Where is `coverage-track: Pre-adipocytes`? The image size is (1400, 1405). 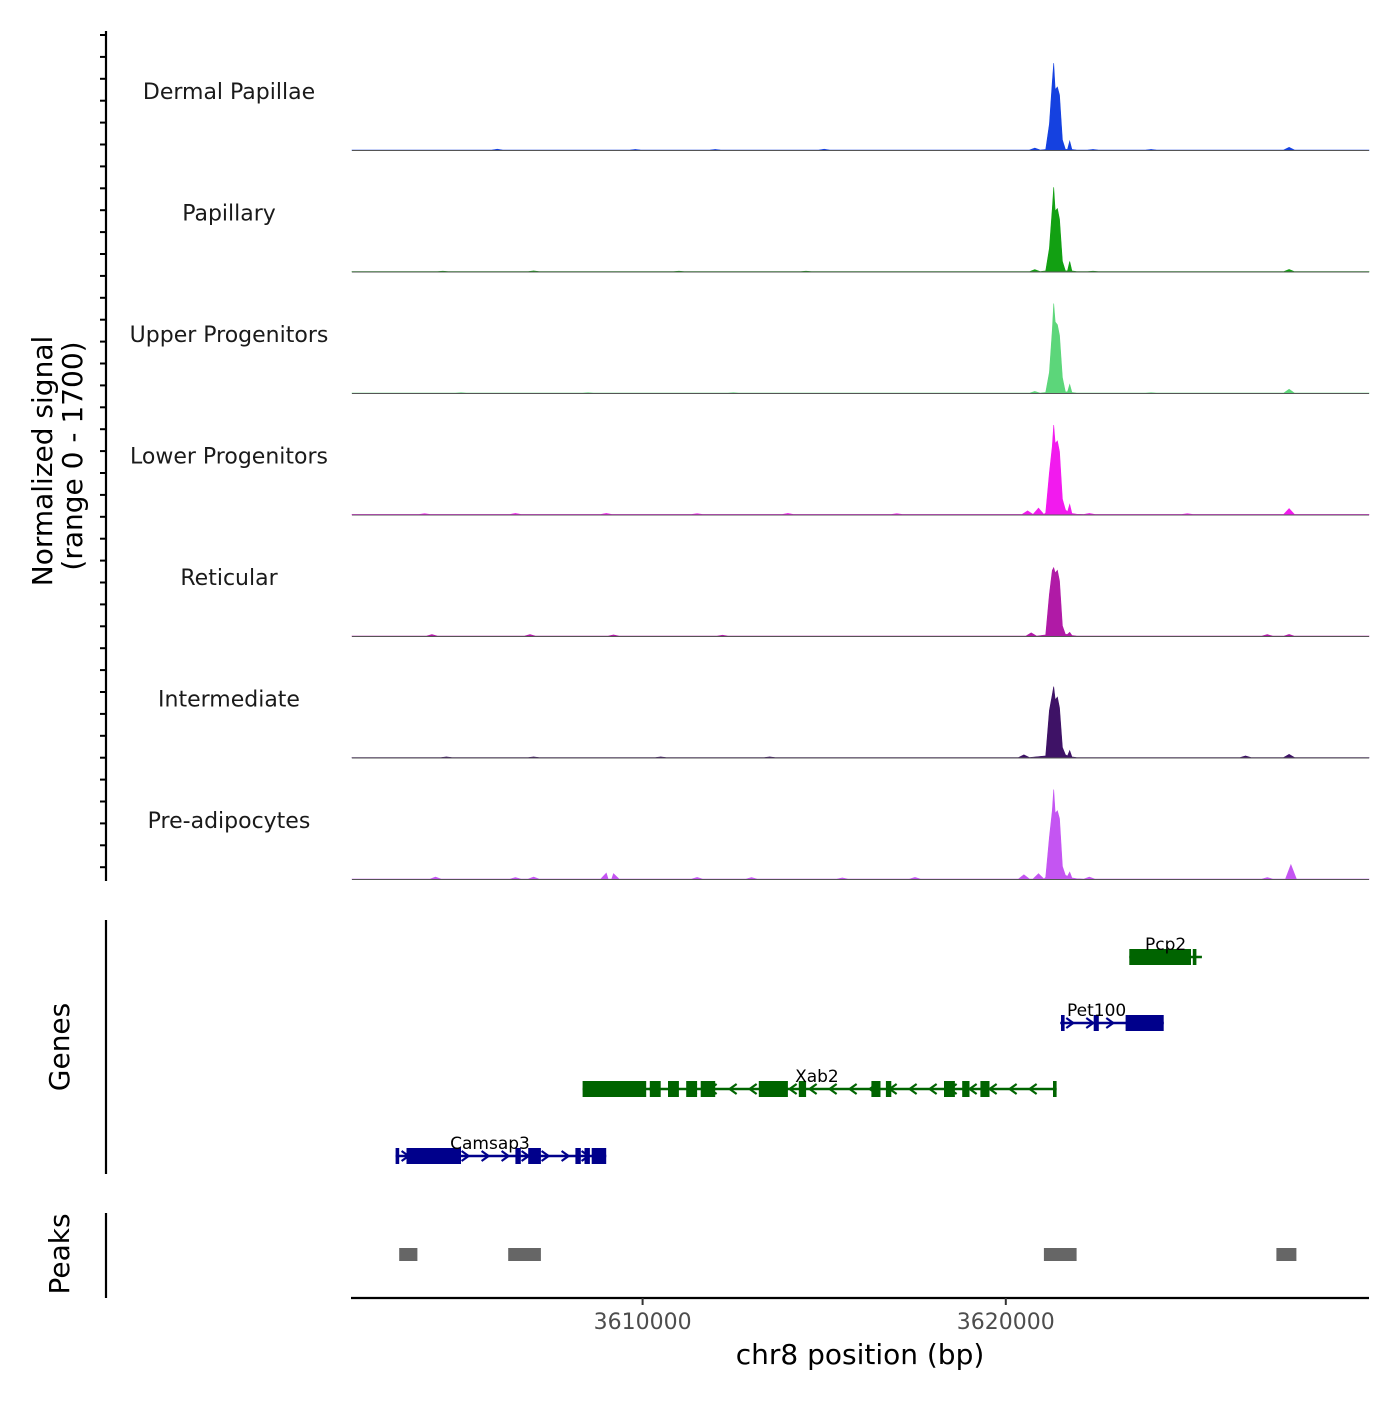
coverage-track: Pre-adipocytes is located at coordinates (759, 834).